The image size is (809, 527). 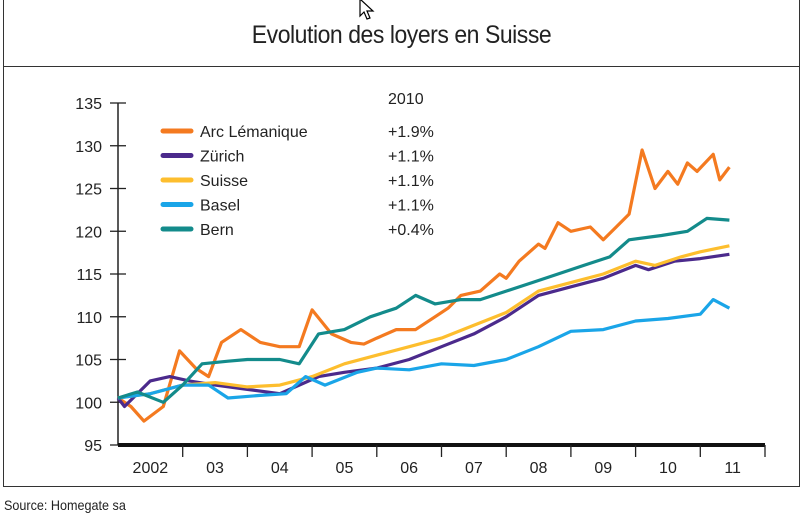 I want to click on source-note: Source: Homegate sa, so click(x=65, y=505).